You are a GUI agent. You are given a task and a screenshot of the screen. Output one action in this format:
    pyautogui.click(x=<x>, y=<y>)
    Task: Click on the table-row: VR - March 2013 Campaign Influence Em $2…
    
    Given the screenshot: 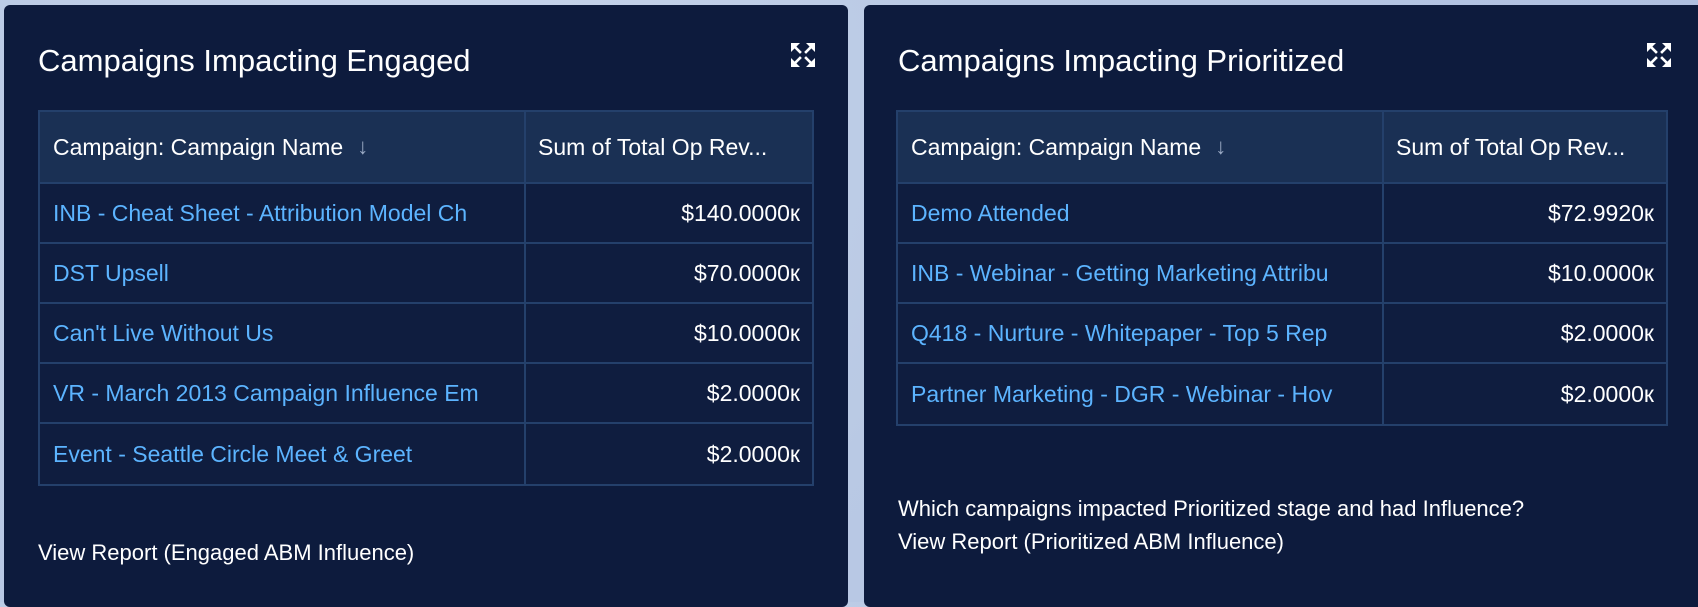 What is the action you would take?
    pyautogui.click(x=426, y=394)
    